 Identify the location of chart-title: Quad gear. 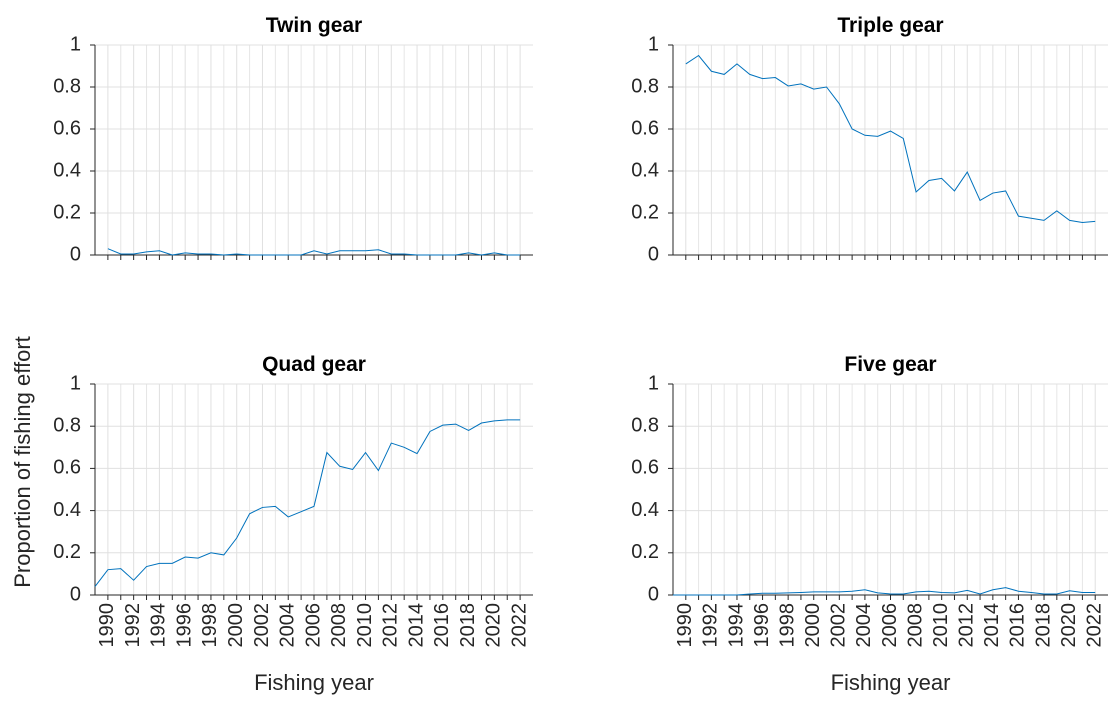
(314, 364).